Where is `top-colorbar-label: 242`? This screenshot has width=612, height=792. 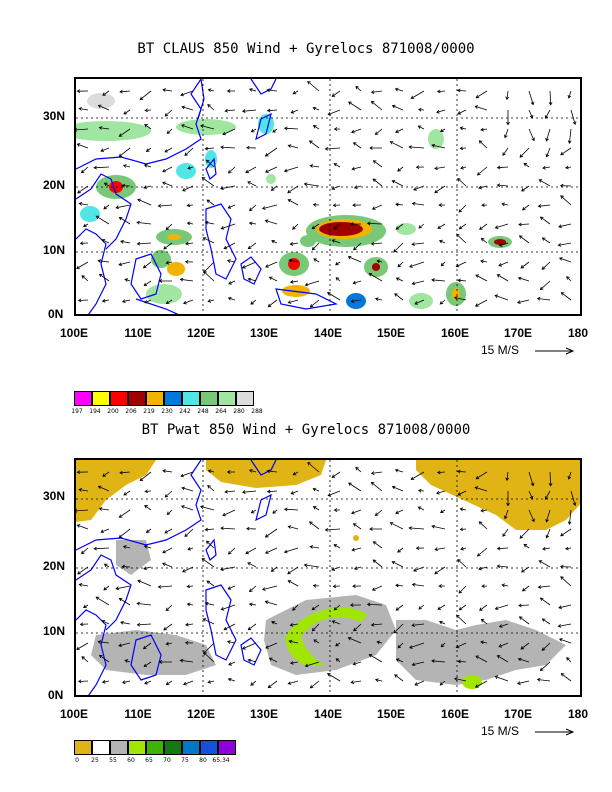
top-colorbar-label: 242 is located at coordinates (185, 411).